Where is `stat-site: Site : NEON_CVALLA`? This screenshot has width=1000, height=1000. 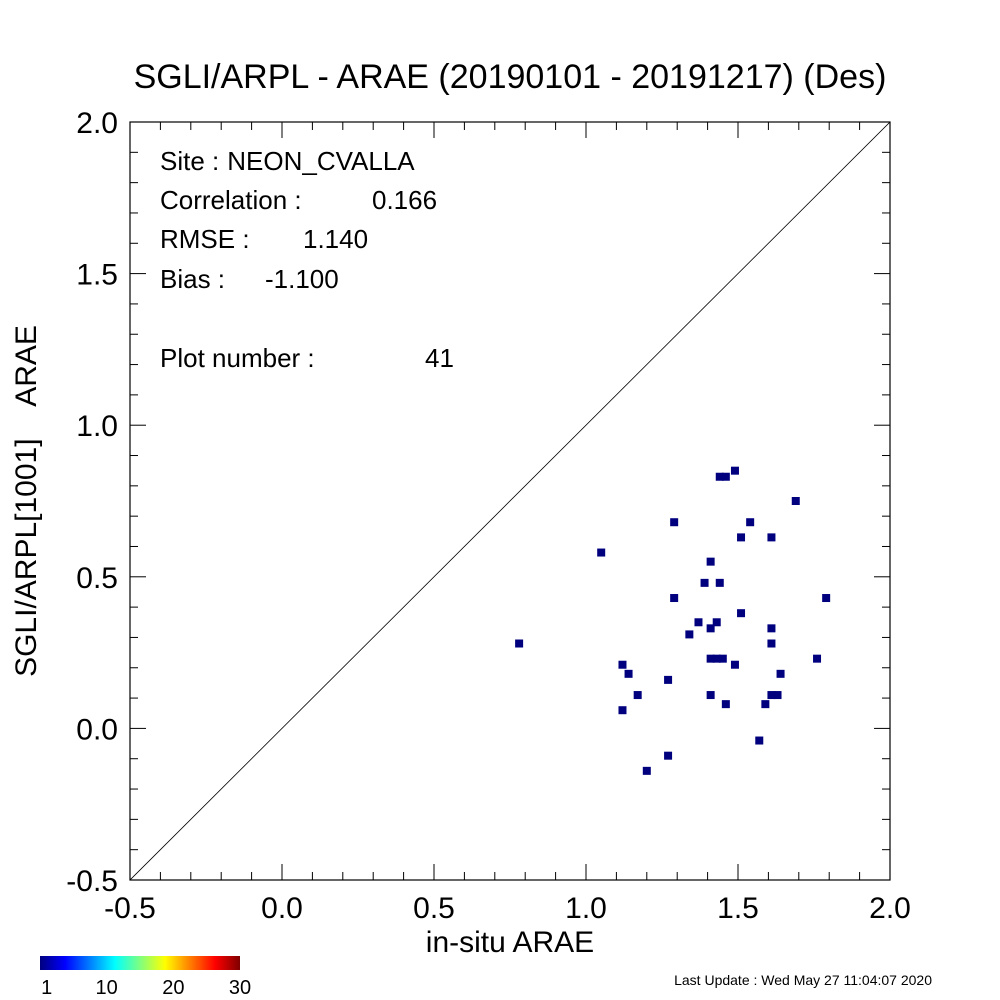
stat-site: Site : NEON_CVALLA is located at coordinates (287, 161).